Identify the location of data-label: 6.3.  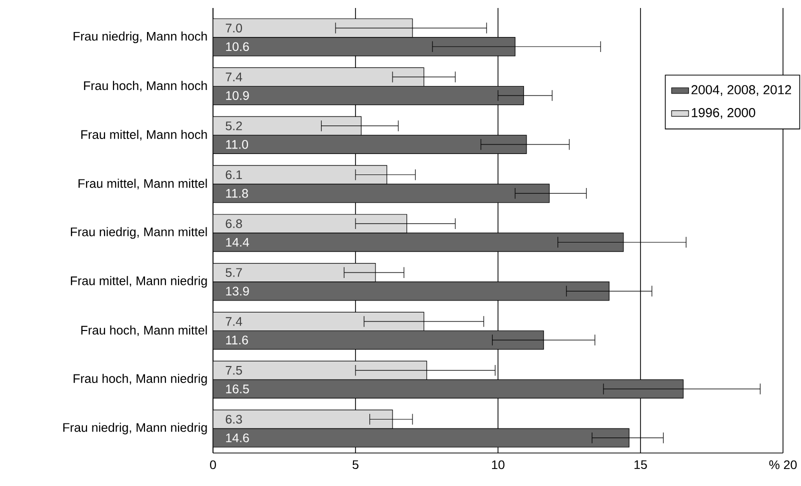
(234, 419).